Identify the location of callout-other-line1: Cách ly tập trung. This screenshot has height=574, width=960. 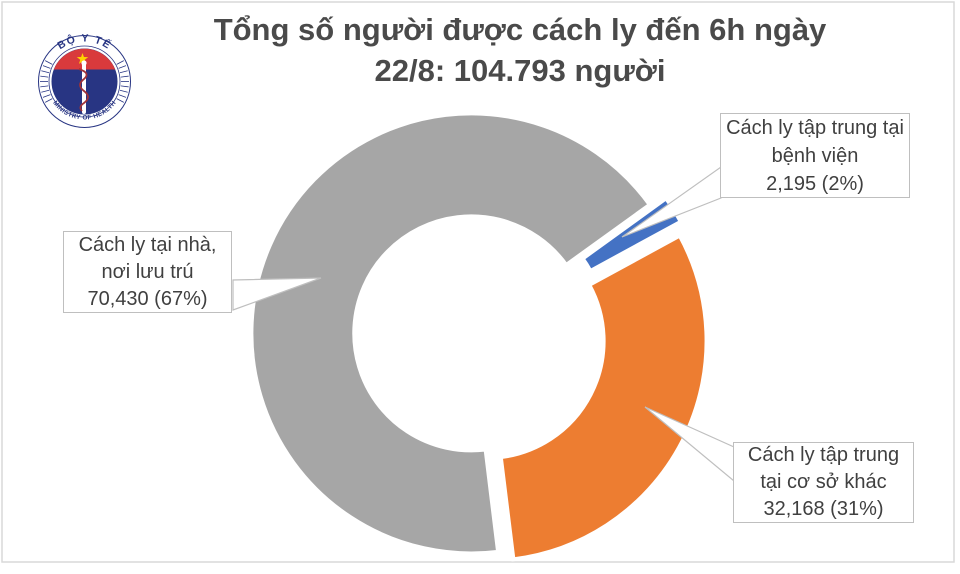
(823, 455).